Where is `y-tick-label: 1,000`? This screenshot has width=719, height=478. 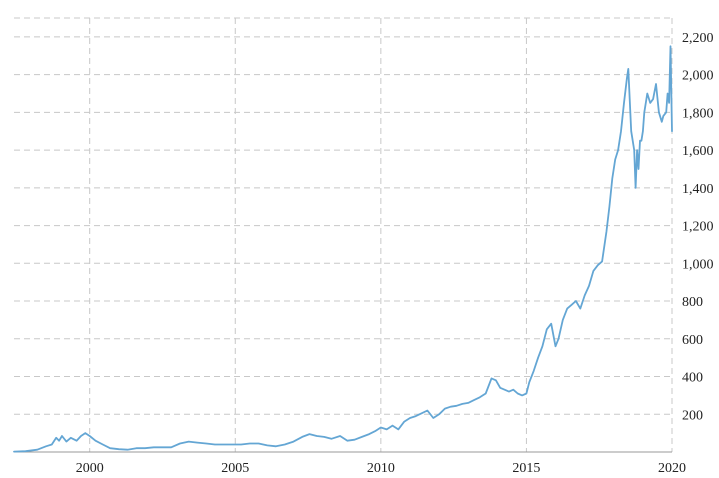
y-tick-label: 1,000 is located at coordinates (698, 264).